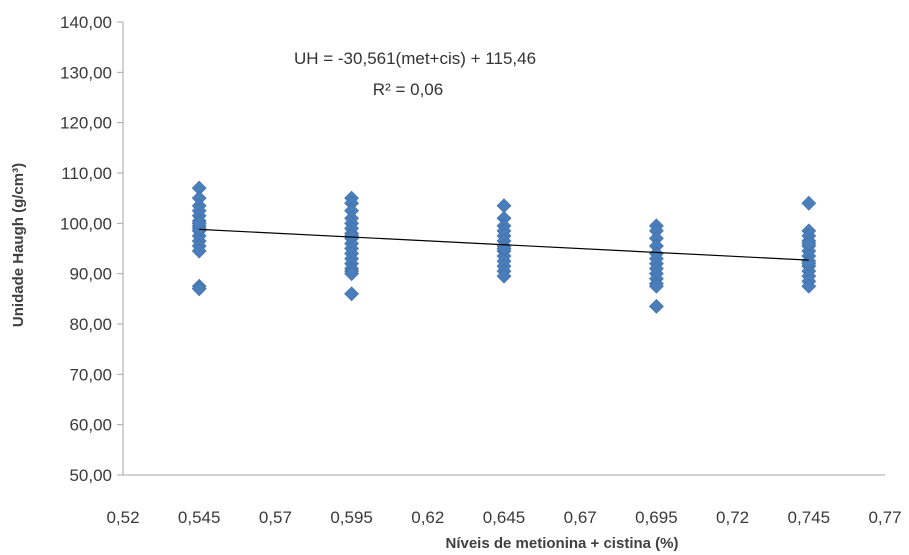  Describe the element at coordinates (90, 425) in the screenshot. I see `y-tick-label: 60,00` at that location.